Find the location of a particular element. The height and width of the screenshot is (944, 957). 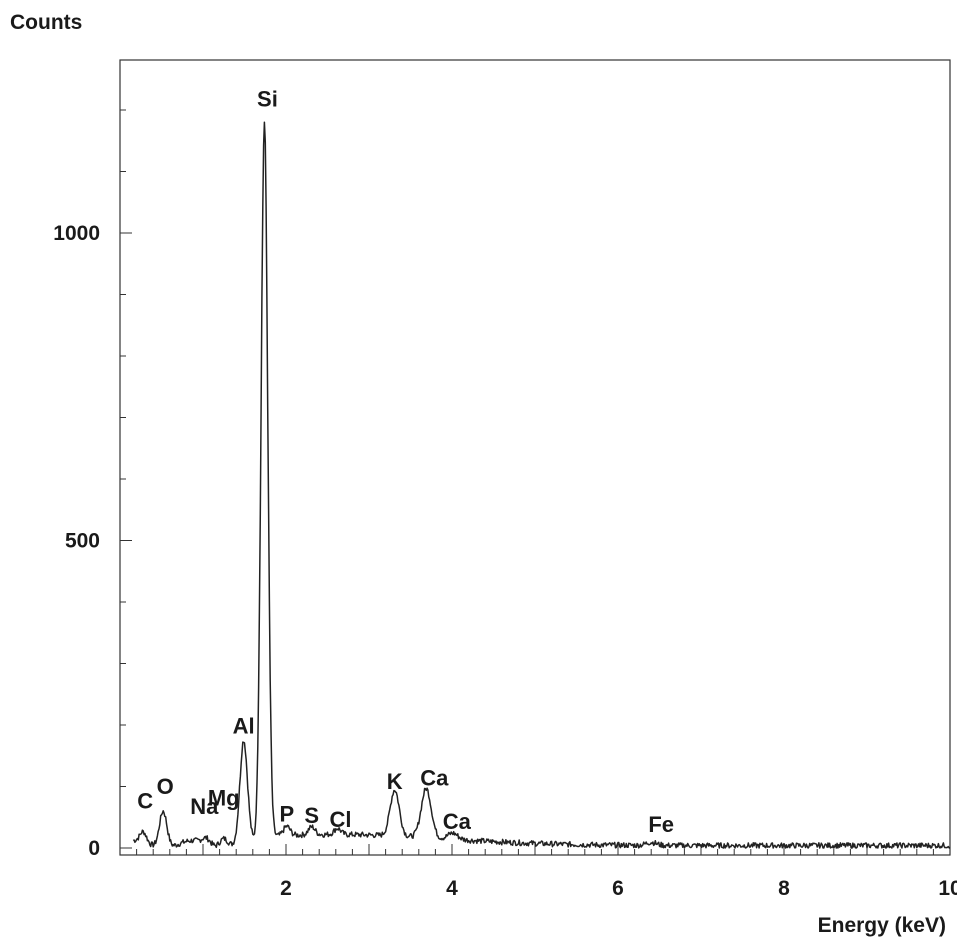

y-axis-label: Counts is located at coordinates (46, 22).